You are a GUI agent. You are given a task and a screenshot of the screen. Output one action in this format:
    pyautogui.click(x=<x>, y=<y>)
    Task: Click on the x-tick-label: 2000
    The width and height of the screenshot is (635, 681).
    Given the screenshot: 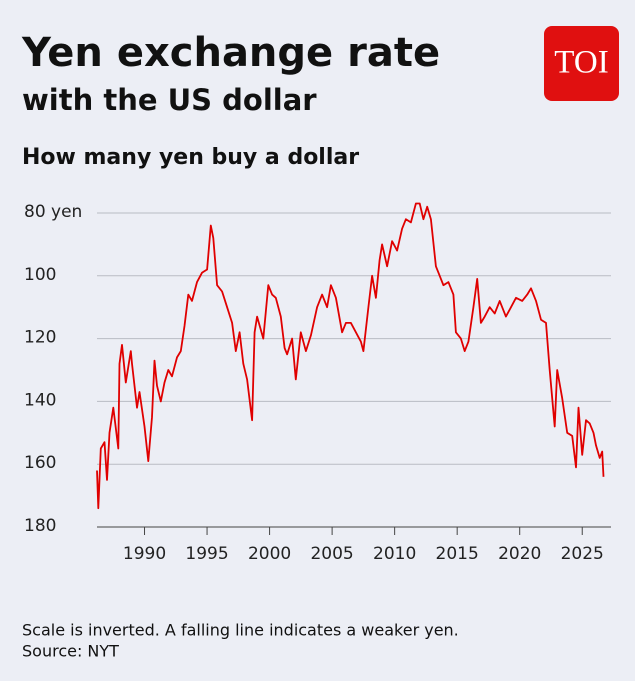 What is the action you would take?
    pyautogui.click(x=269, y=554)
    